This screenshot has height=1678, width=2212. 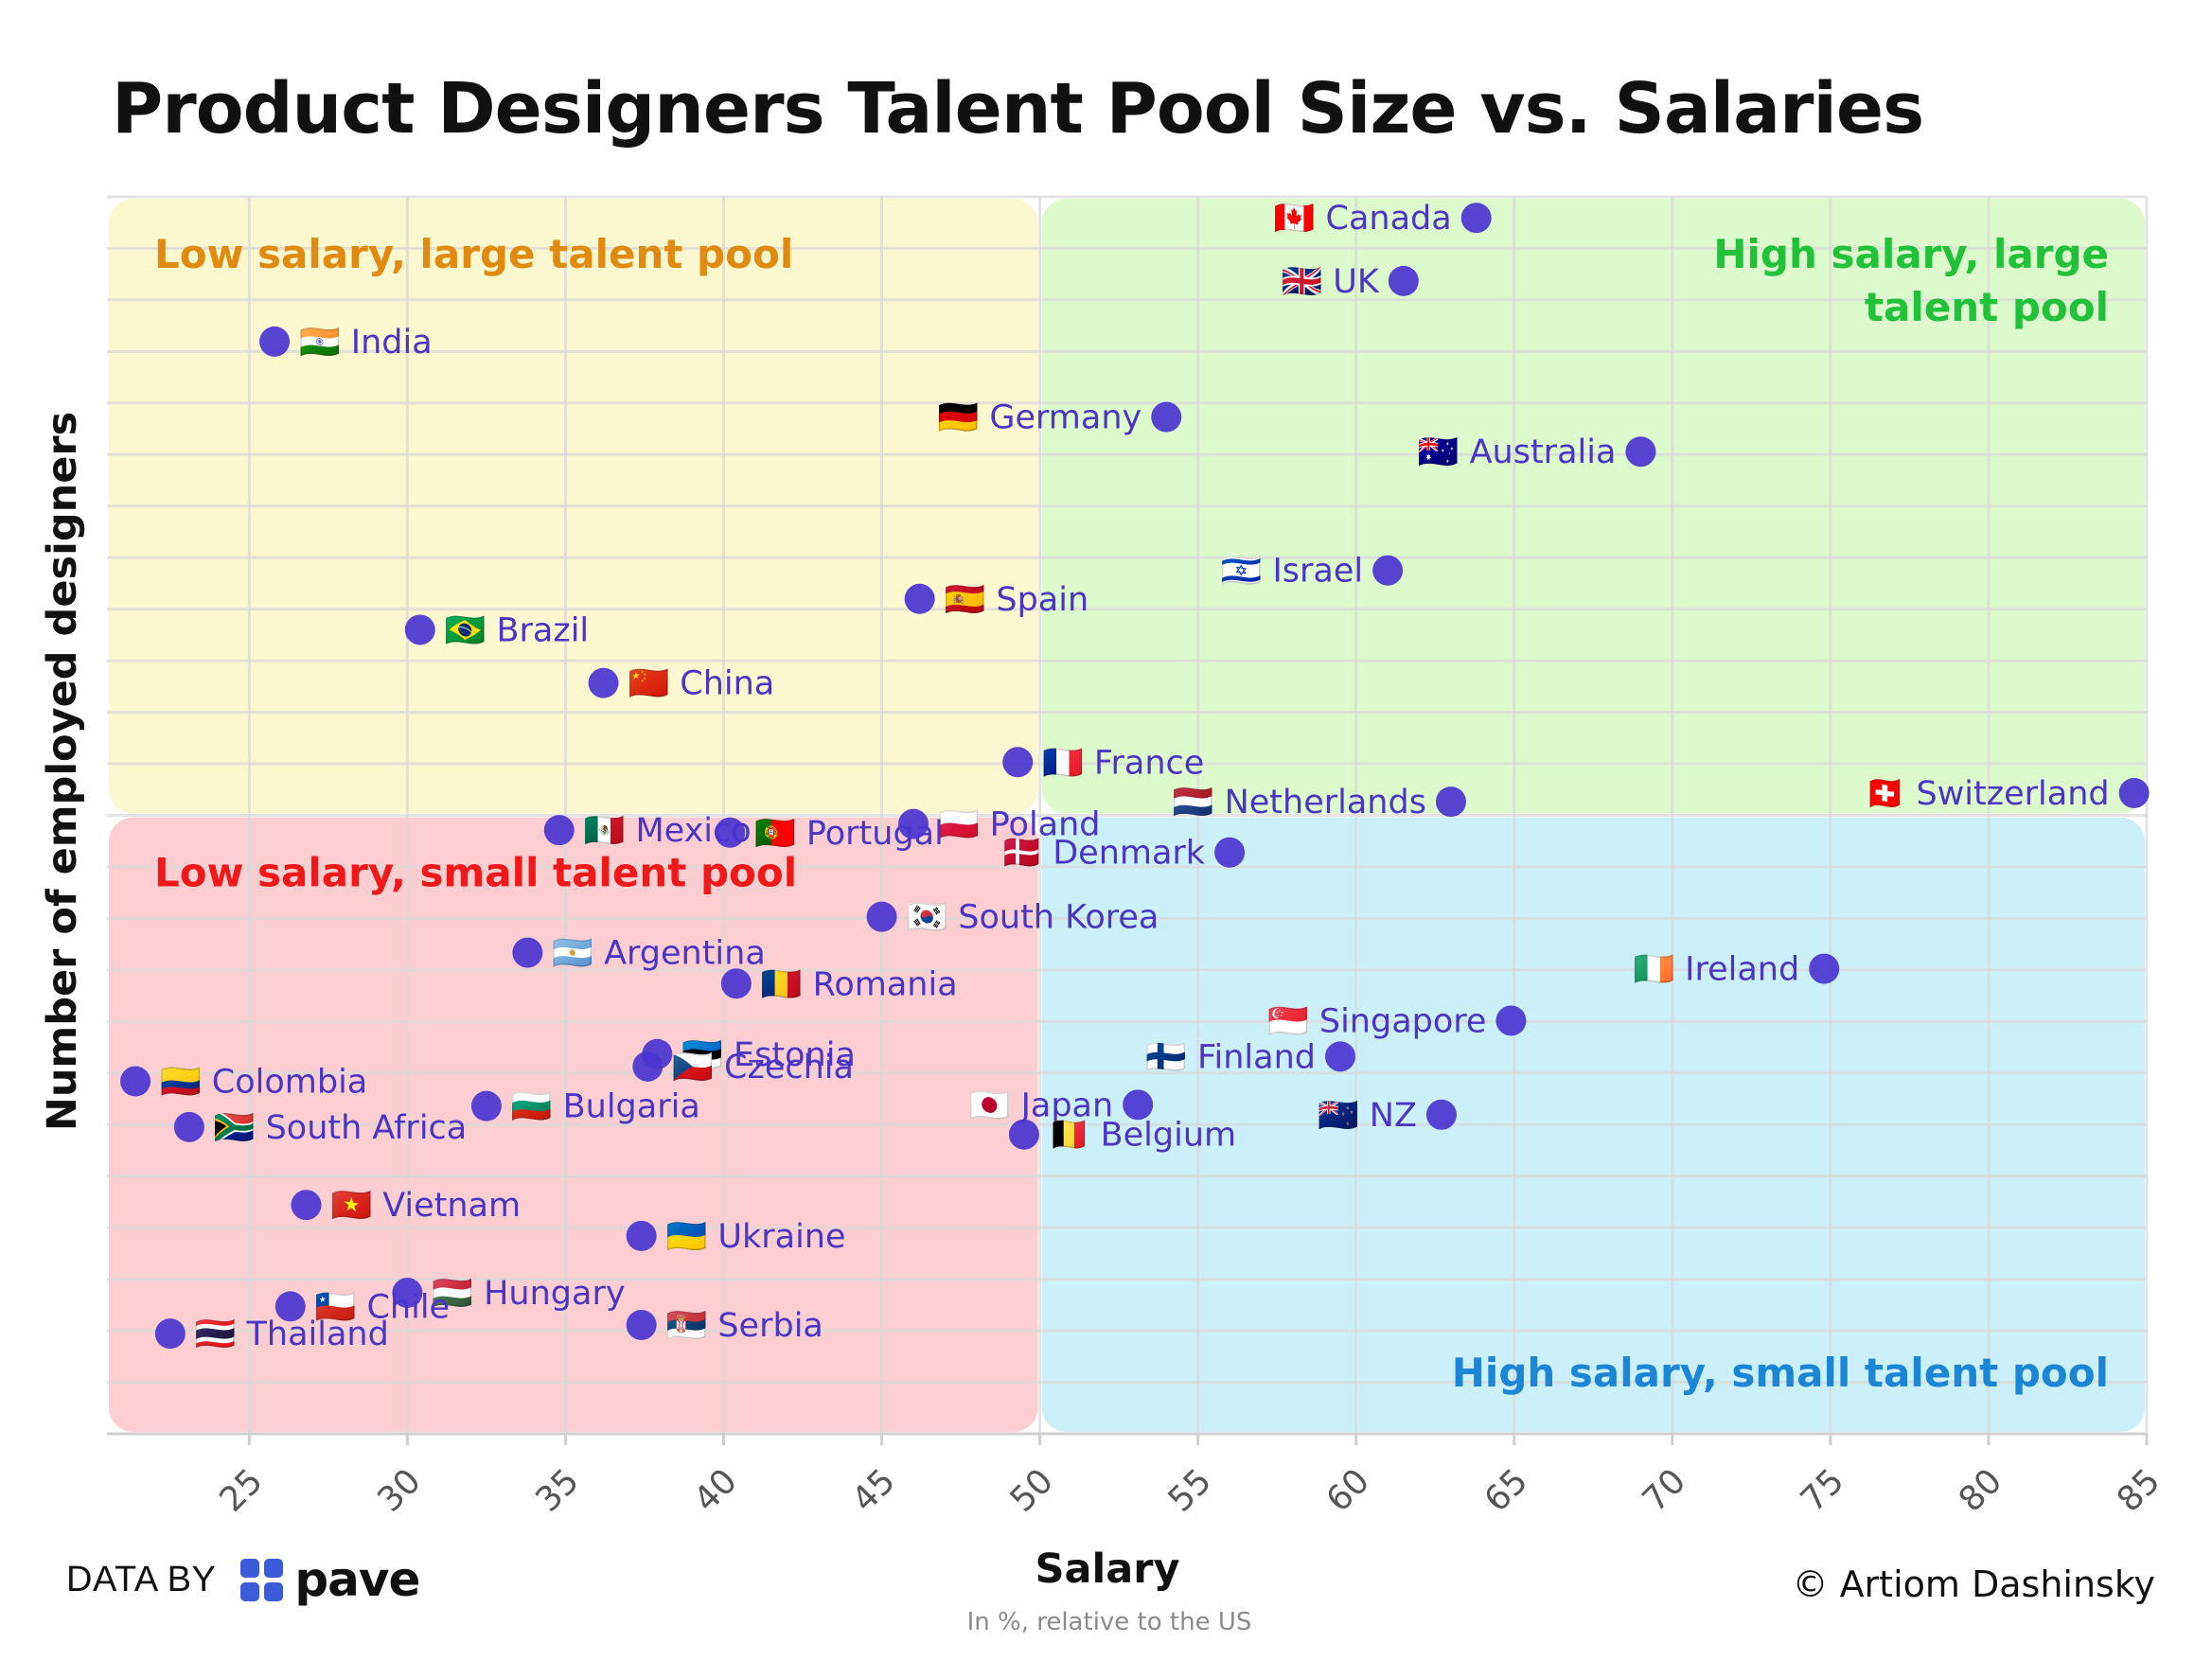 I want to click on point-uk, so click(x=1404, y=280).